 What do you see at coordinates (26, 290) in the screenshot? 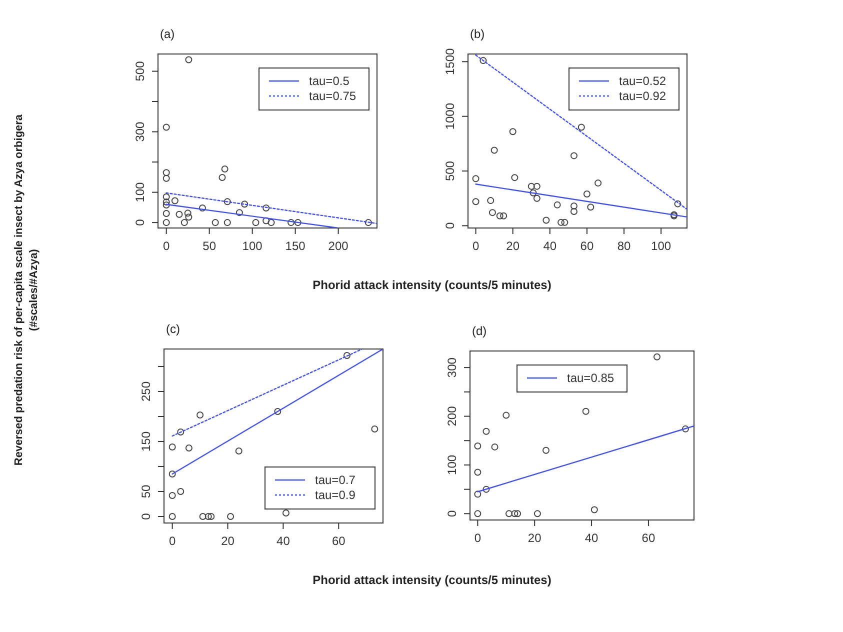
I see `y-axis-title: Reversed predation risk of per-capita scale insect by Azya orbigera (#scales/#Azya)` at bounding box center [26, 290].